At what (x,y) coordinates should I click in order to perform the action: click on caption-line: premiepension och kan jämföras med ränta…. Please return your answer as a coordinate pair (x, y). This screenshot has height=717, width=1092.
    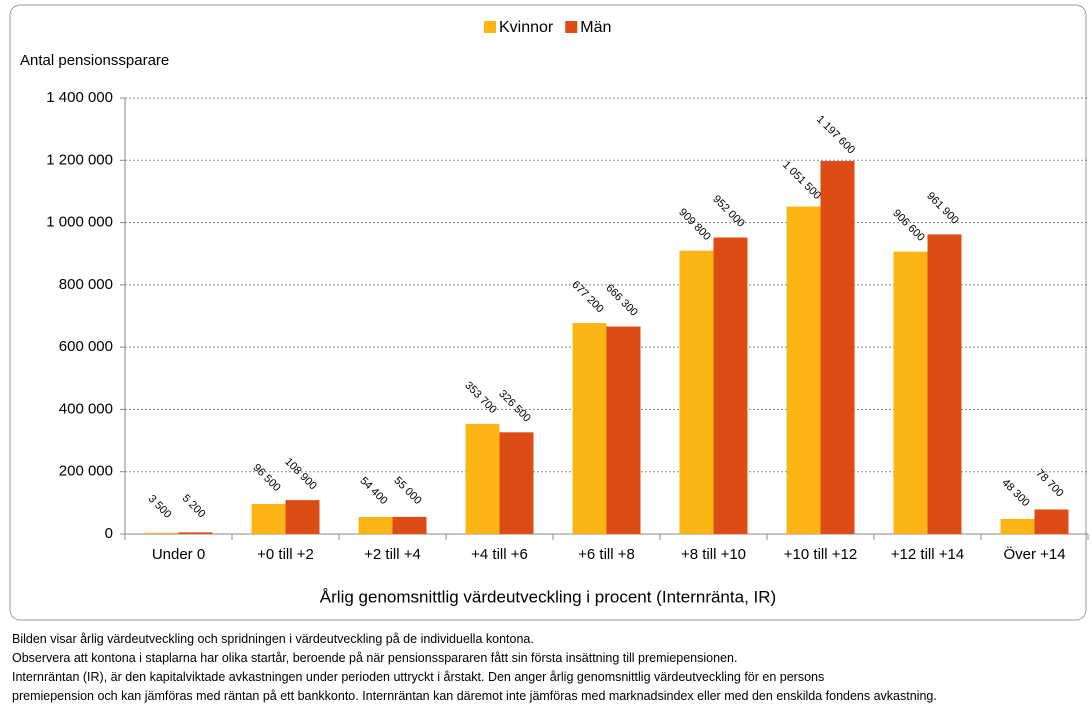
    Looking at the image, I should click on (474, 696).